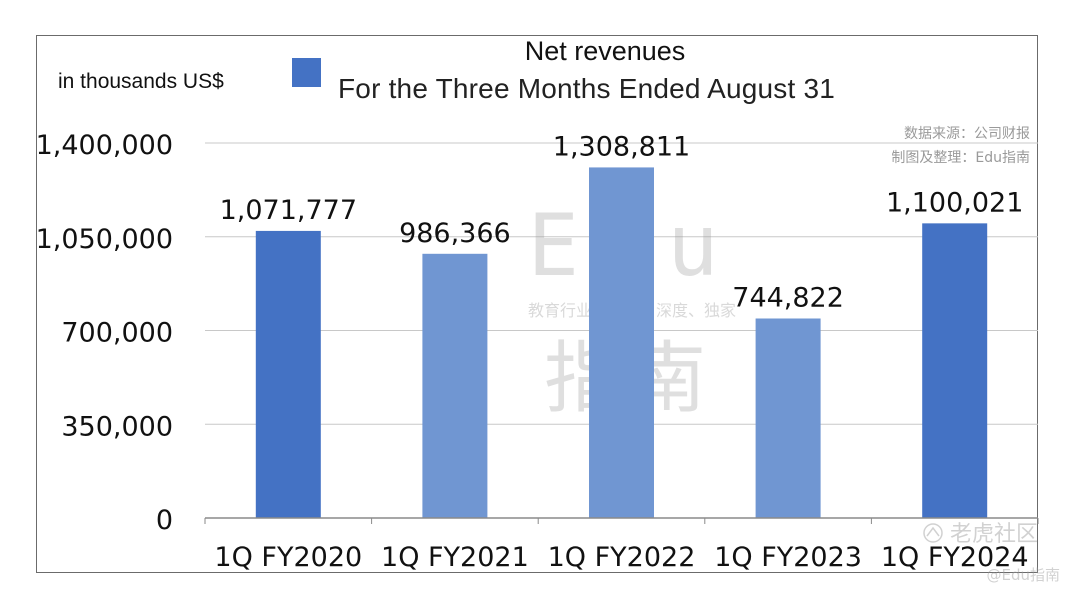 This screenshot has height=598, width=1080. What do you see at coordinates (288, 557) in the screenshot?
I see `x-tick-label: 1Q FY2020` at bounding box center [288, 557].